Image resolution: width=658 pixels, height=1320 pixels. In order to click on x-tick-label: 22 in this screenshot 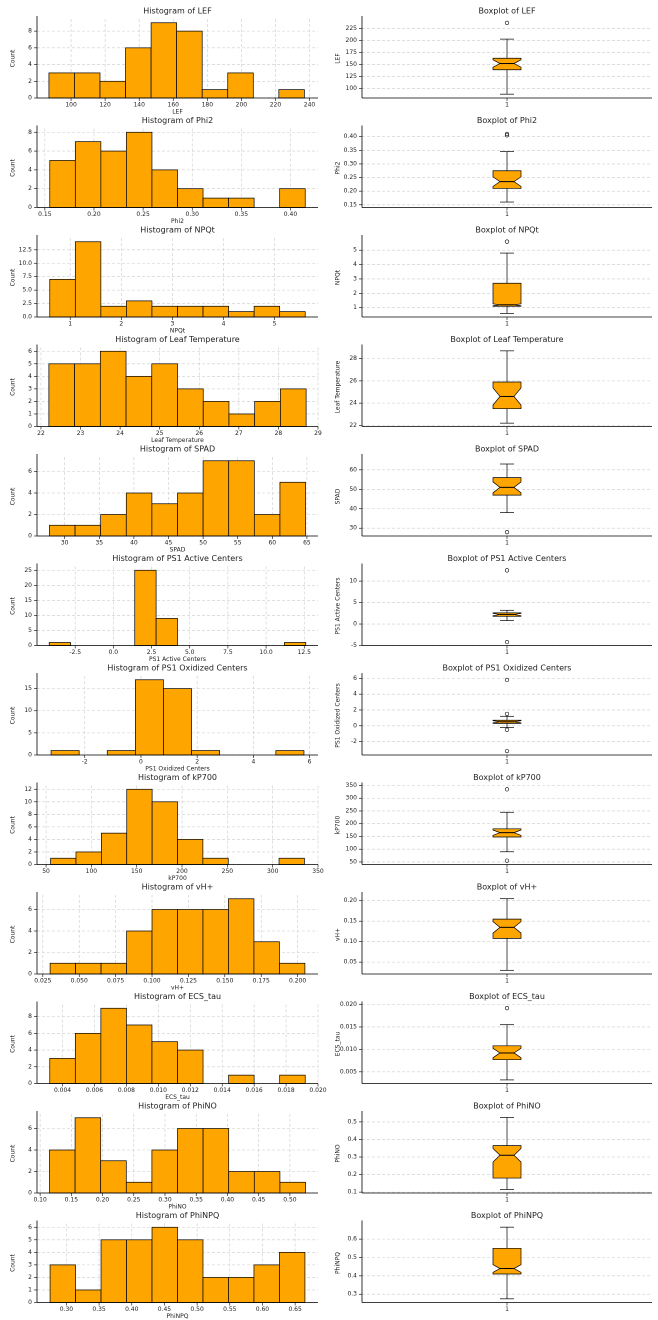, I will do `click(41, 433)`.